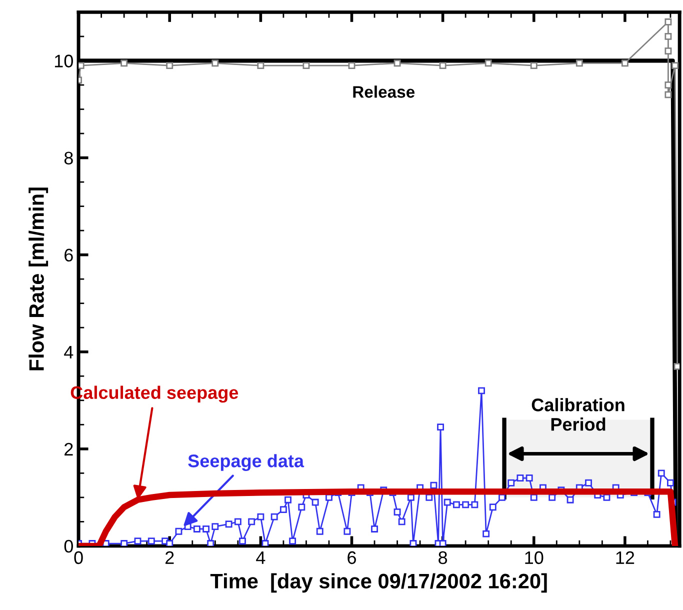  Describe the element at coordinates (625, 557) in the screenshot. I see `x-tick-label: 12` at that location.